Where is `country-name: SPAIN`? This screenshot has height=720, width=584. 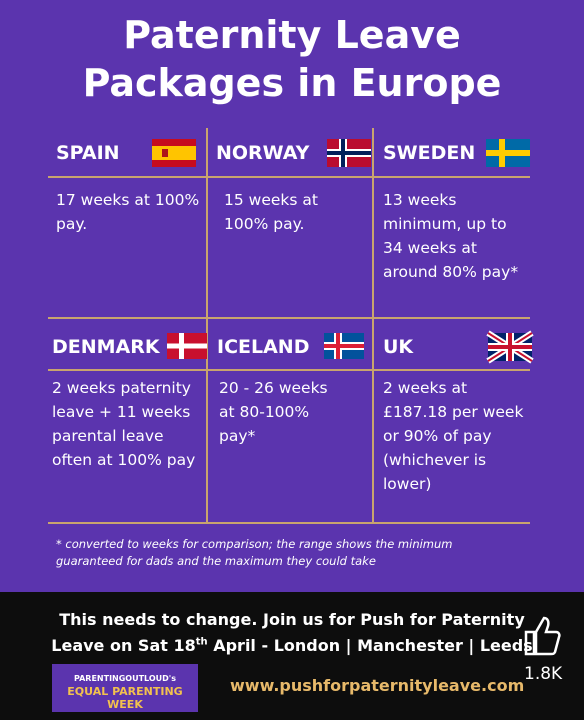 country-name: SPAIN is located at coordinates (88, 153).